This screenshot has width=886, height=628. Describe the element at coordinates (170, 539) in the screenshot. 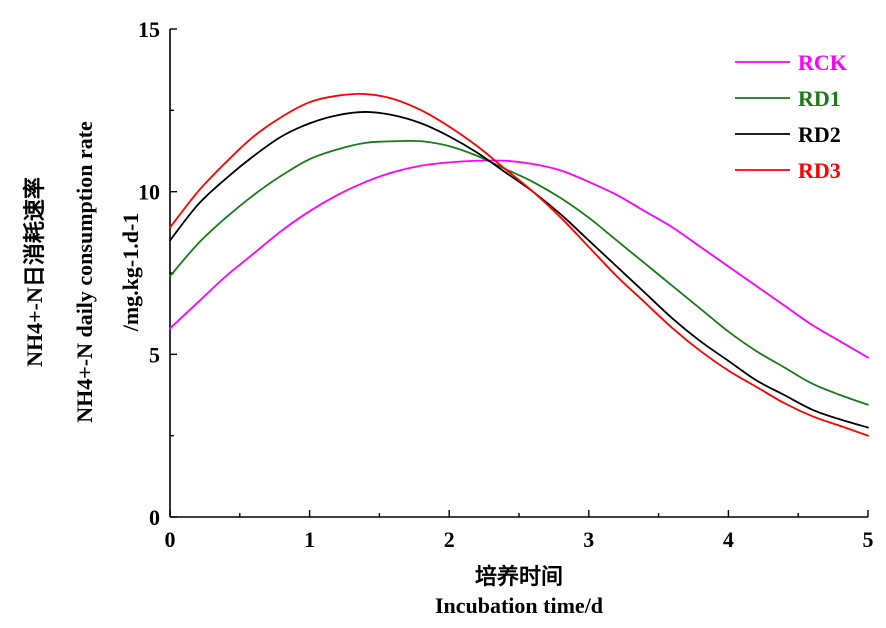

I see `x-tick-label: 0` at that location.